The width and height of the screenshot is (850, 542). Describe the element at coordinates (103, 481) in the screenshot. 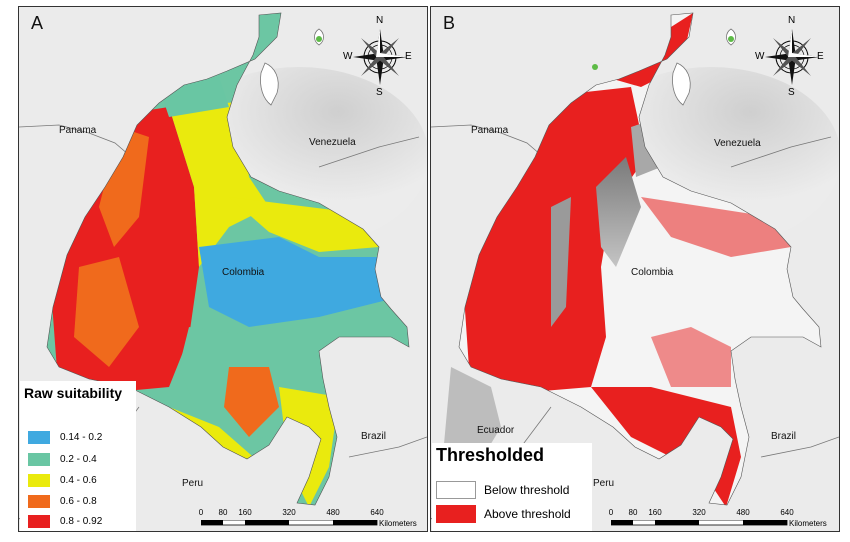

I see `legend-item: 0.4 - 0.6` at that location.